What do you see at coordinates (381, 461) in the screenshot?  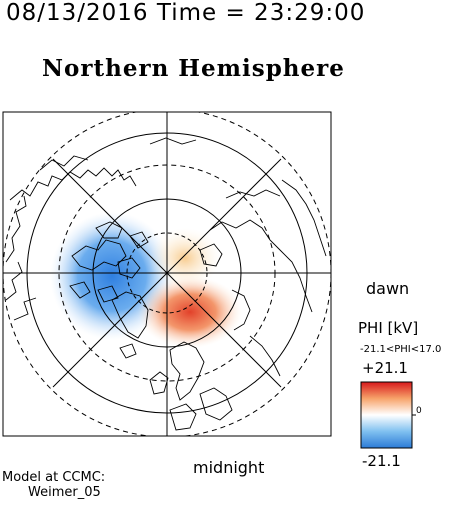 I see `colorbar-min-label: -21.1` at bounding box center [381, 461].